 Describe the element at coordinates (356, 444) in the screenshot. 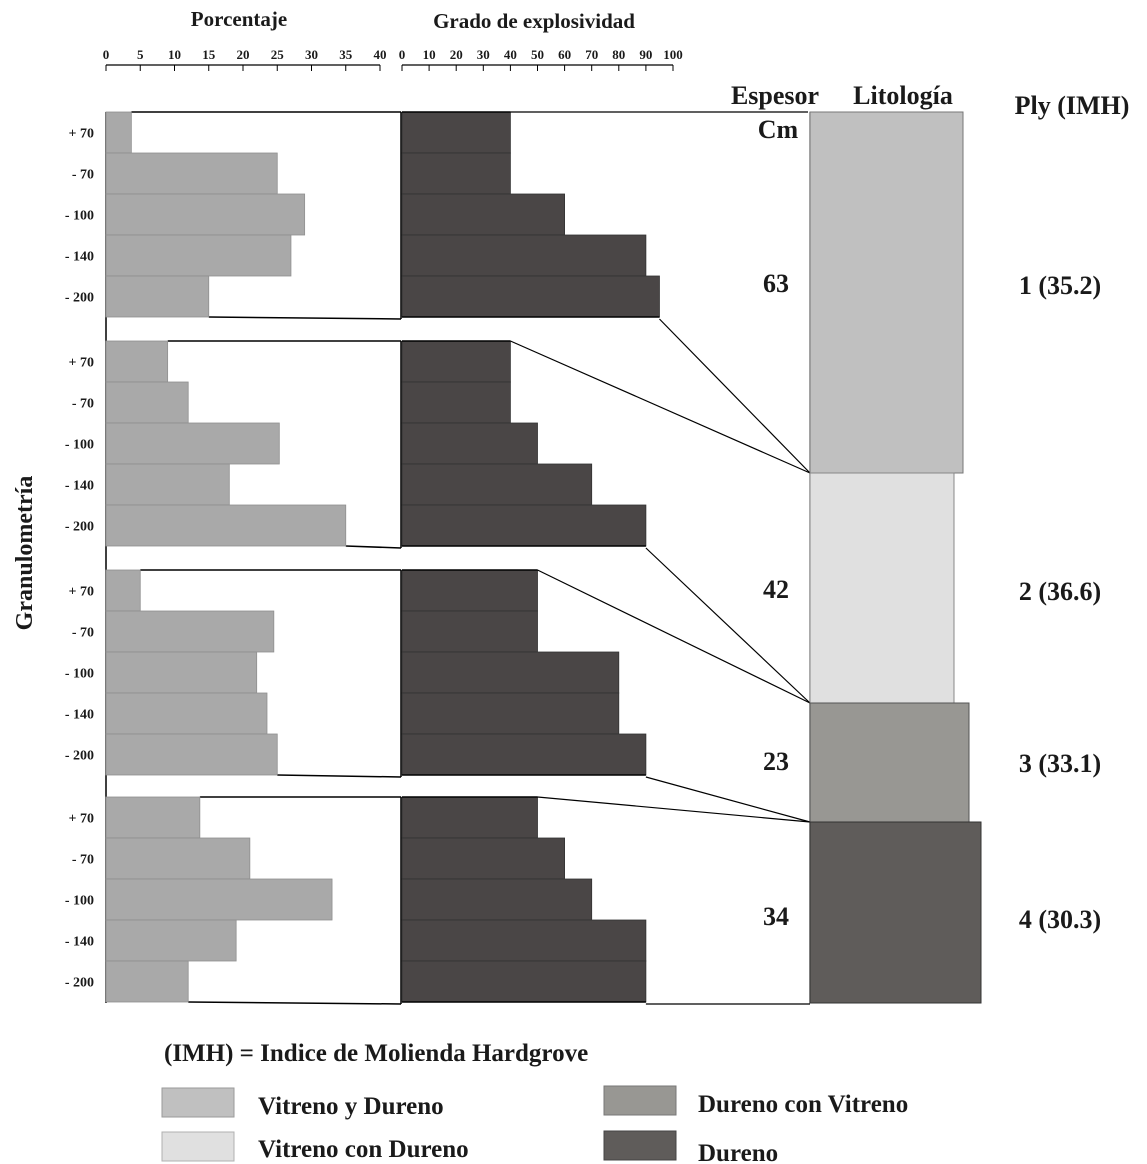

I see `ply-panel-2: + 70 - 70 - 100 - 140 - 200` at that location.